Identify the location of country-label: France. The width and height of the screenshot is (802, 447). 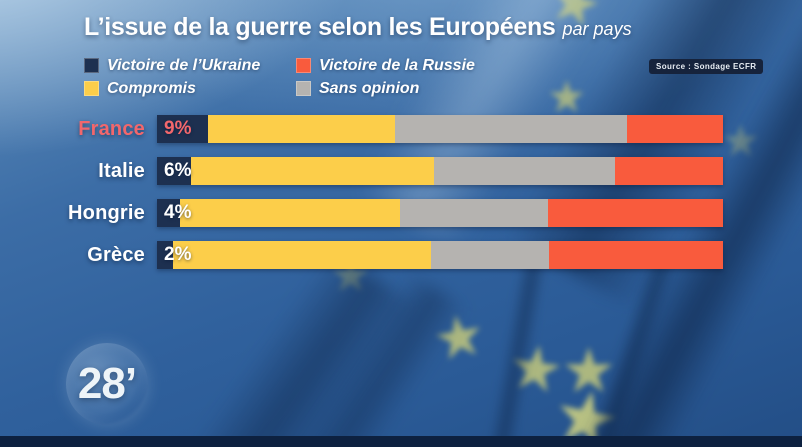
(111, 128).